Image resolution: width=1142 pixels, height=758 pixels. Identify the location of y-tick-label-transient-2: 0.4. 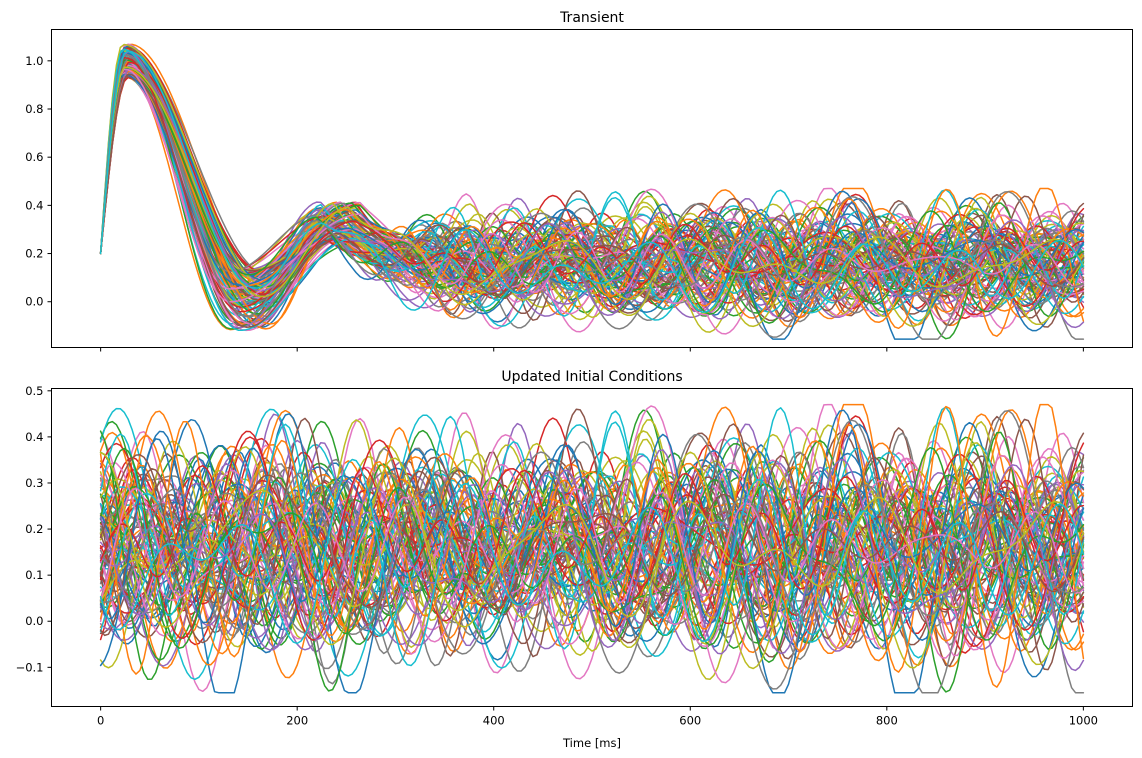
(34, 205).